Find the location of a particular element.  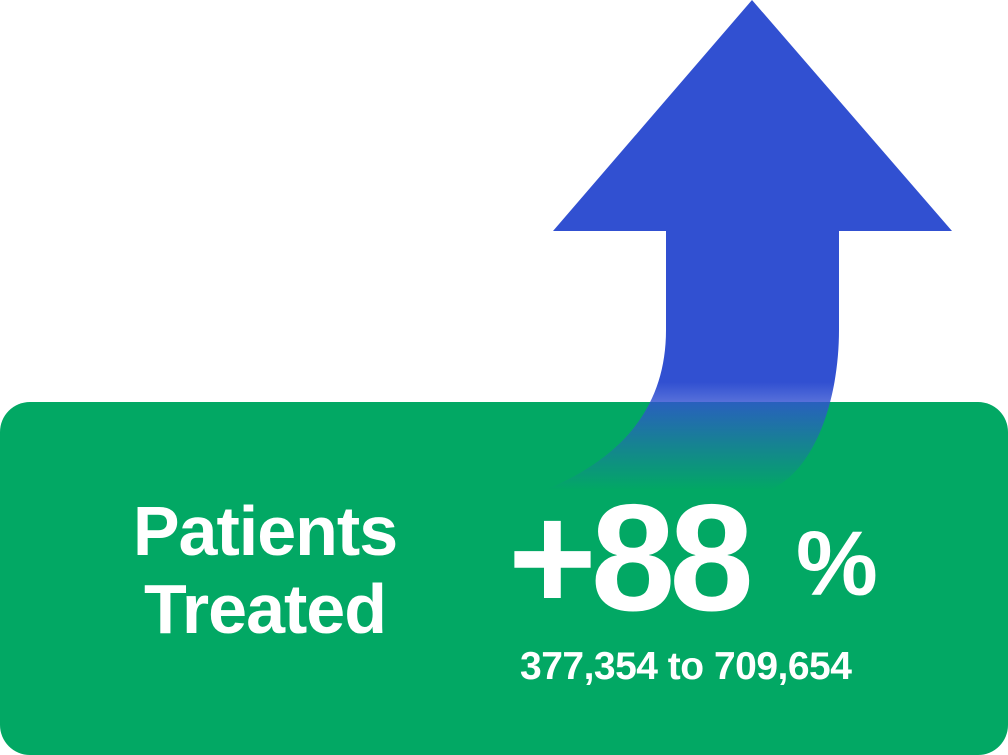

metric-change-value: +88 is located at coordinates (631, 558).